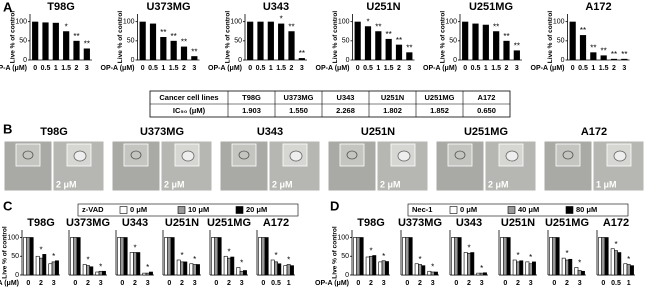 The image size is (650, 296). I want to click on legend-label: 20 μM, so click(256, 209).